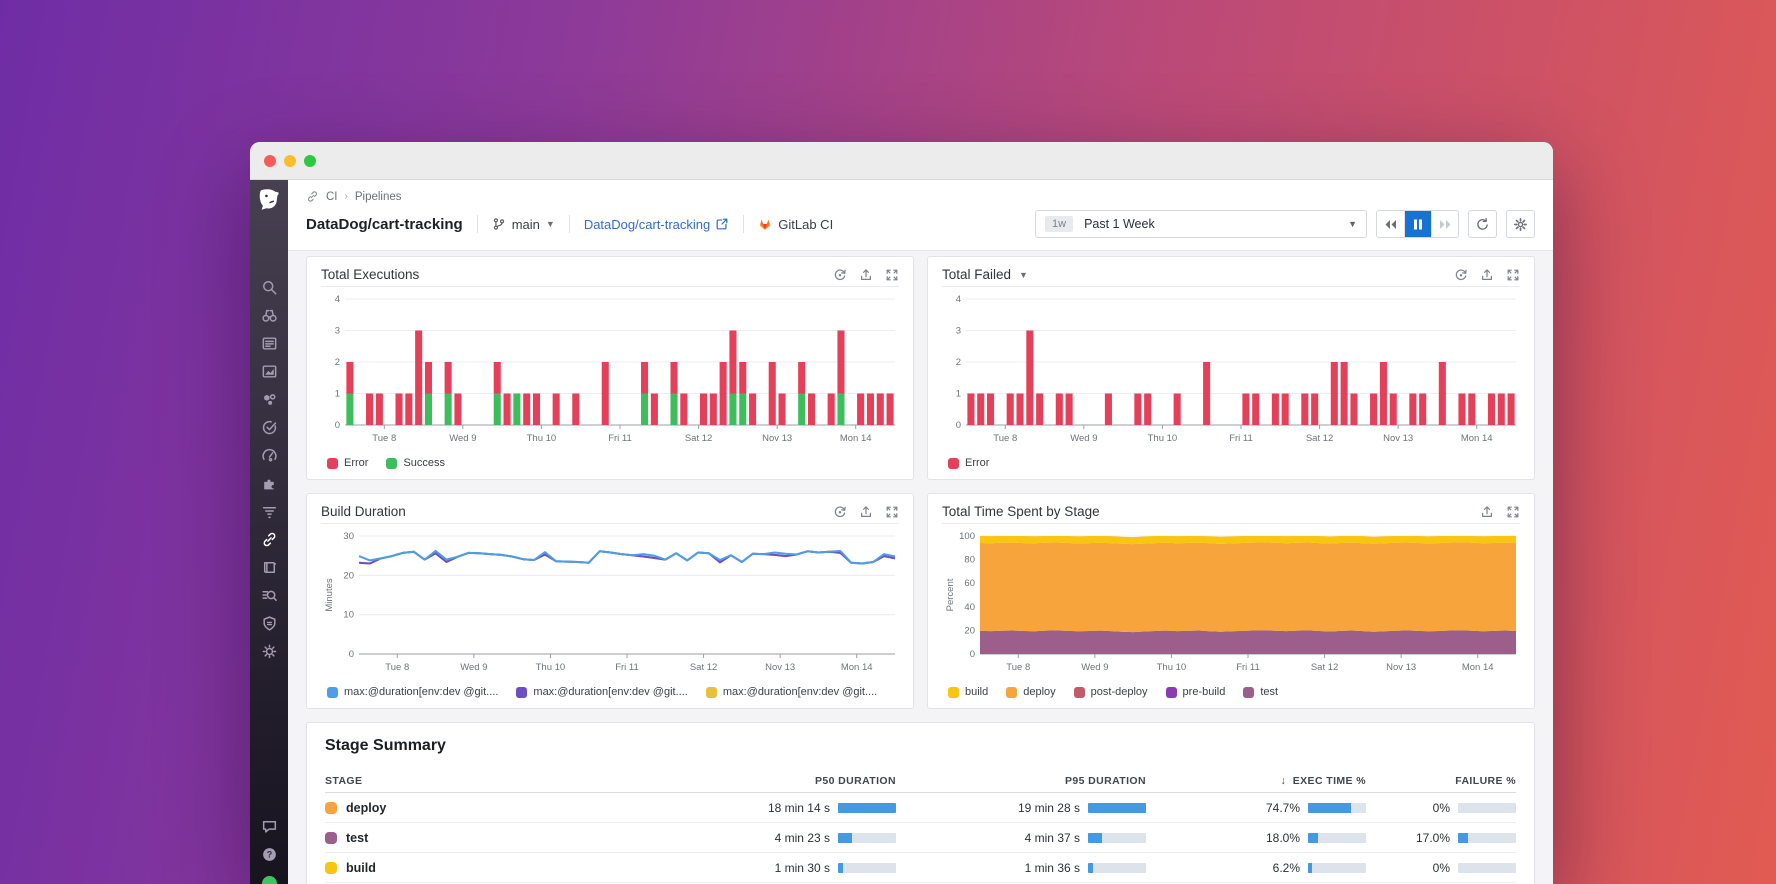 This screenshot has height=884, width=1776. I want to click on column-header: FAILURE %, so click(1485, 780).